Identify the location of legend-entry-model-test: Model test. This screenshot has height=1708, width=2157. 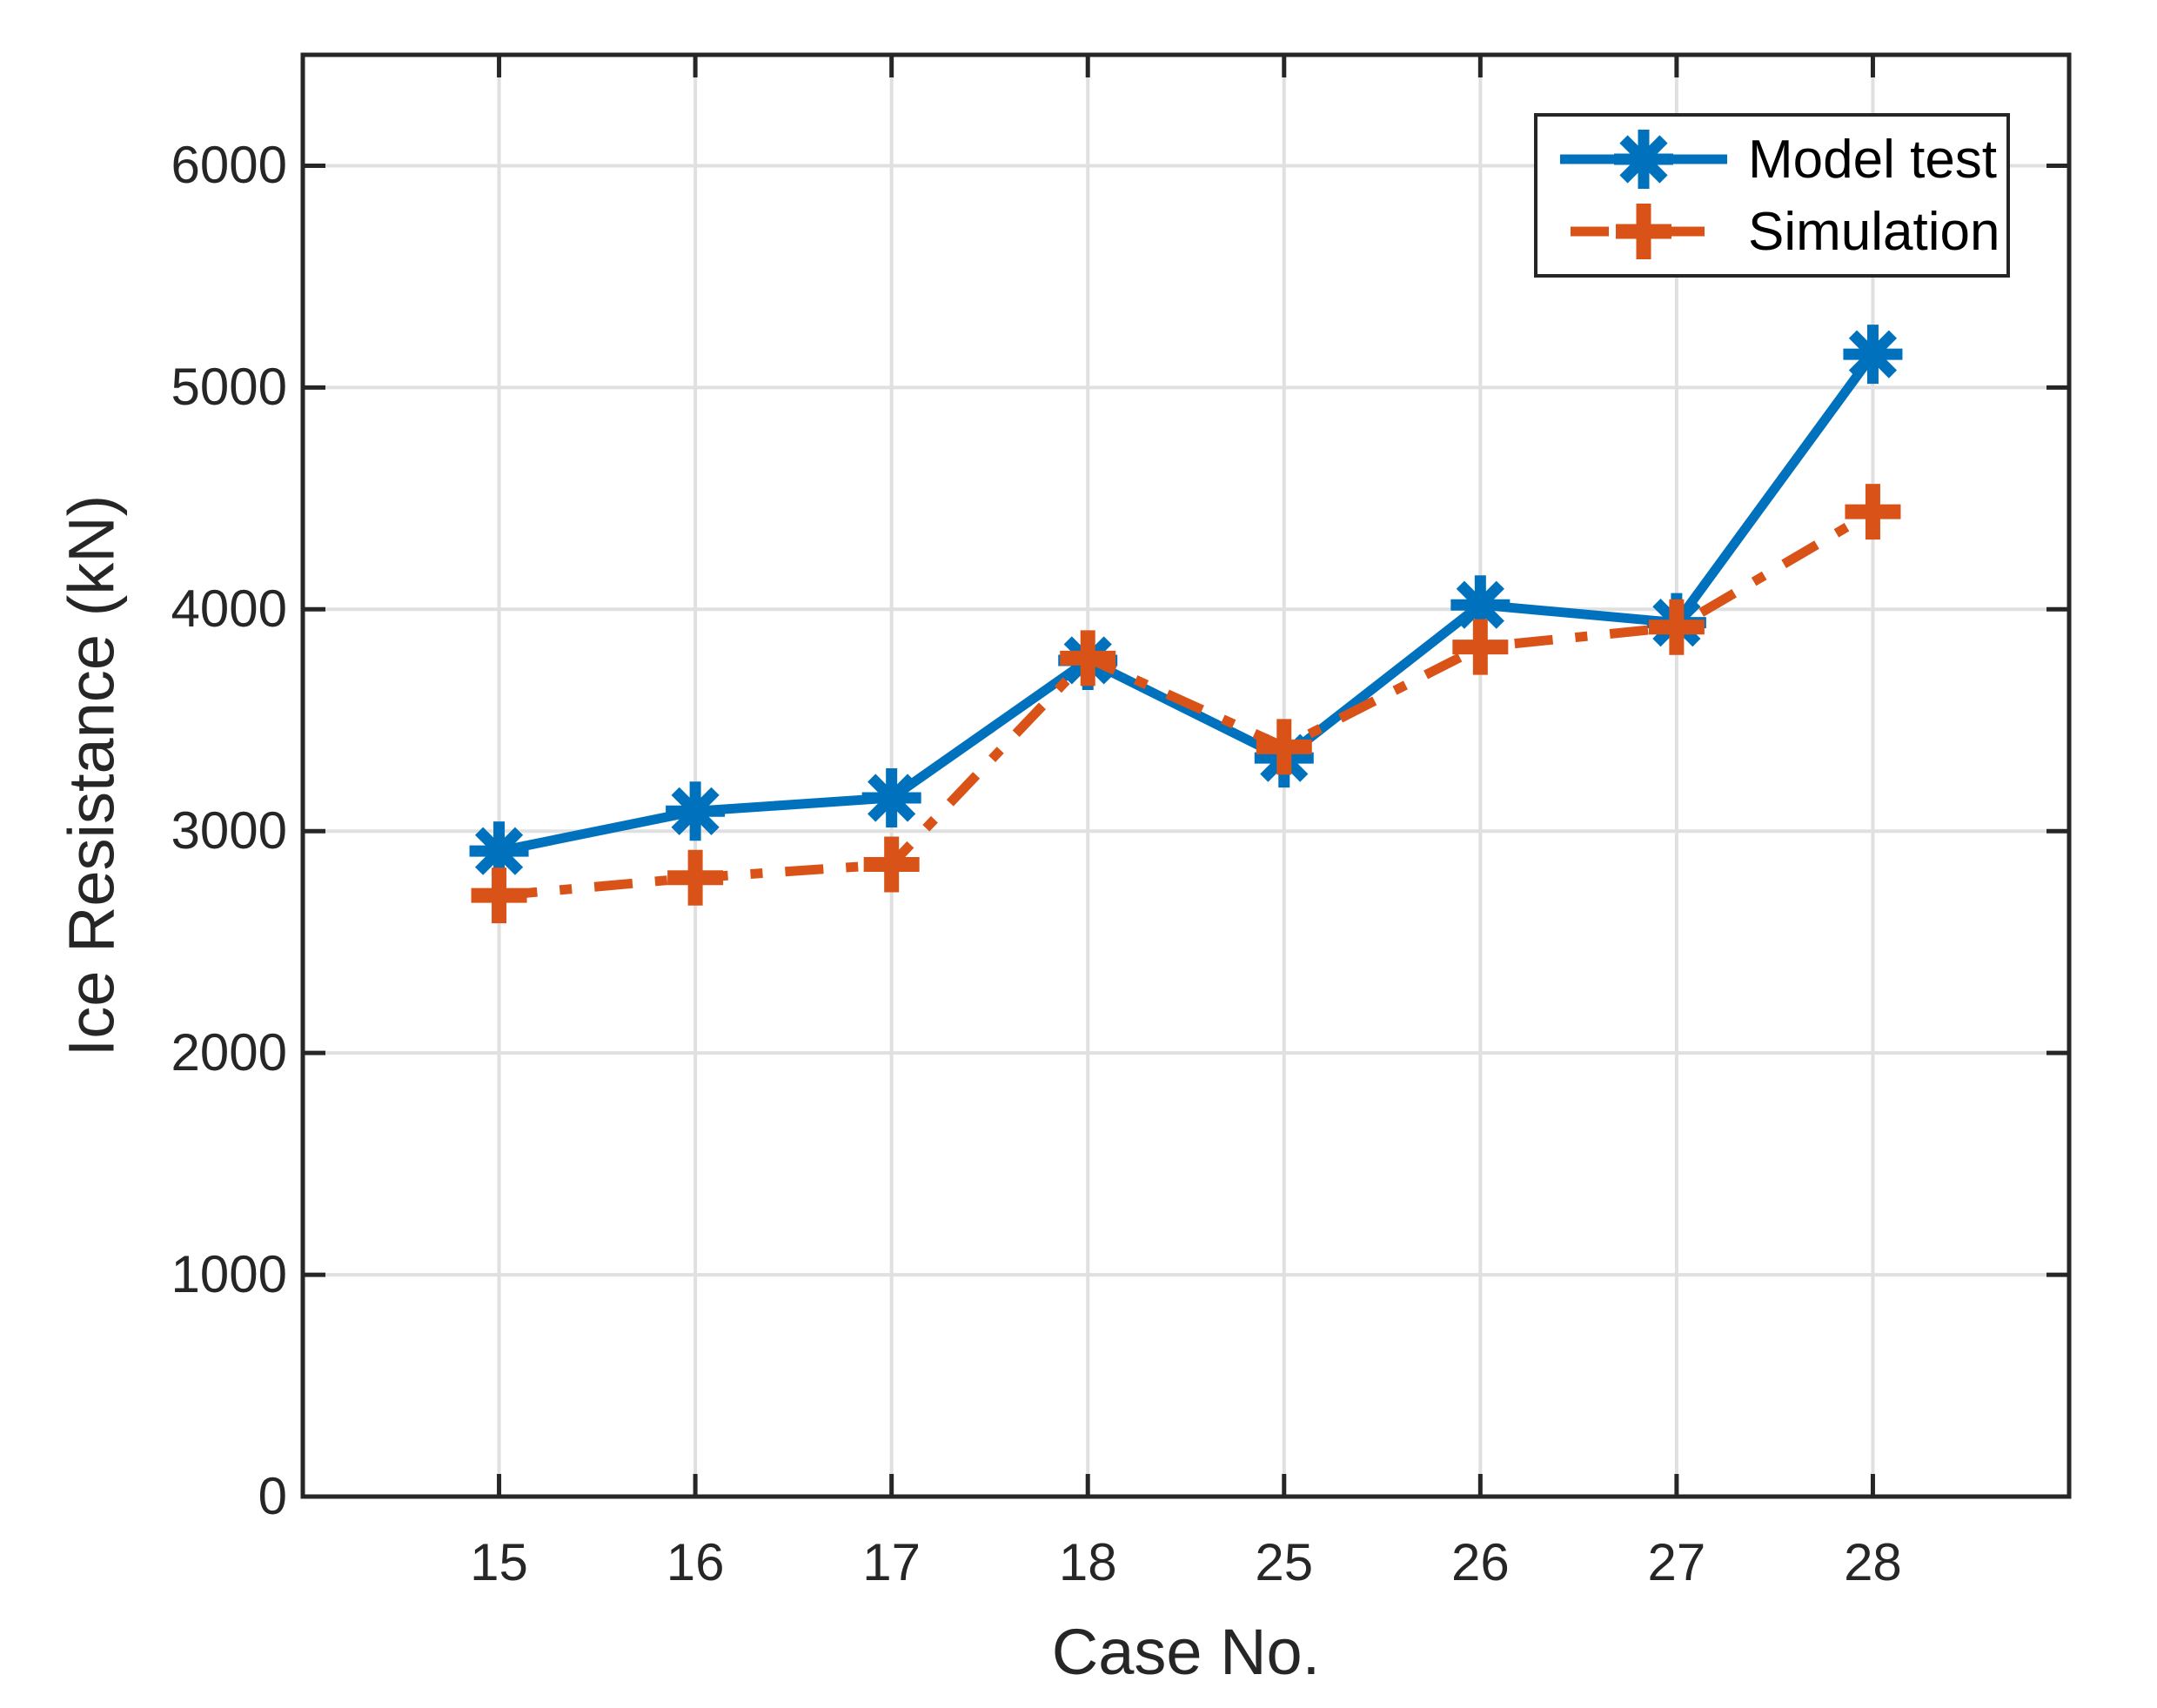
(1778, 159).